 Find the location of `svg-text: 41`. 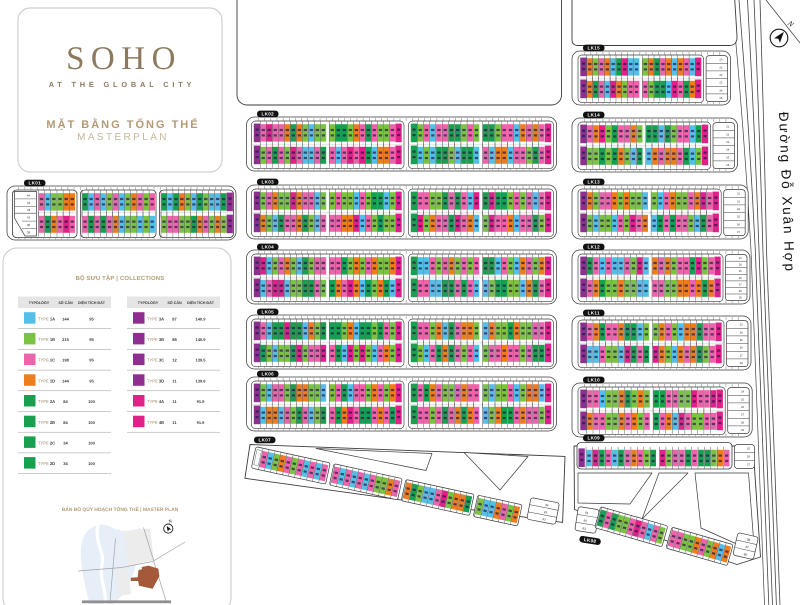

svg-text: 41 is located at coordinates (29, 218).